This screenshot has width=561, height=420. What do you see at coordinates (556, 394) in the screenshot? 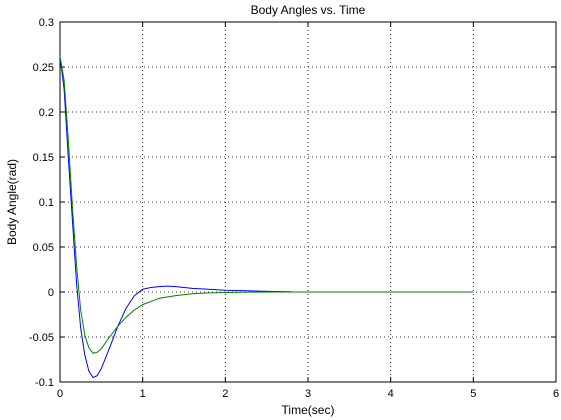
I see `x-tick-label: 6` at bounding box center [556, 394].